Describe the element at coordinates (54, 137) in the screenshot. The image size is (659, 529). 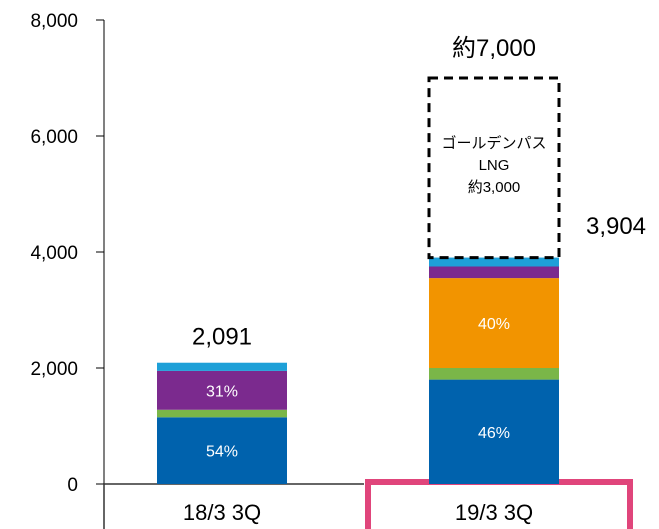
I see `y-tick-label: 6,000` at that location.